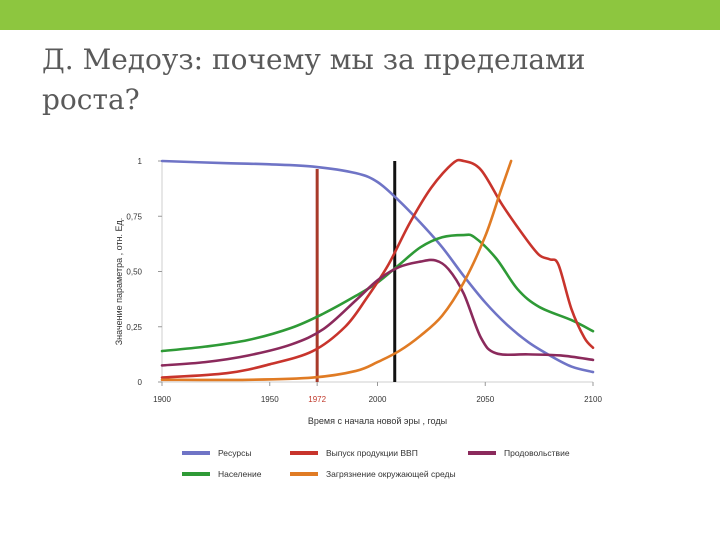 This screenshot has width=720, height=540. What do you see at coordinates (240, 474) in the screenshot?
I see `legend-label: Население` at bounding box center [240, 474].